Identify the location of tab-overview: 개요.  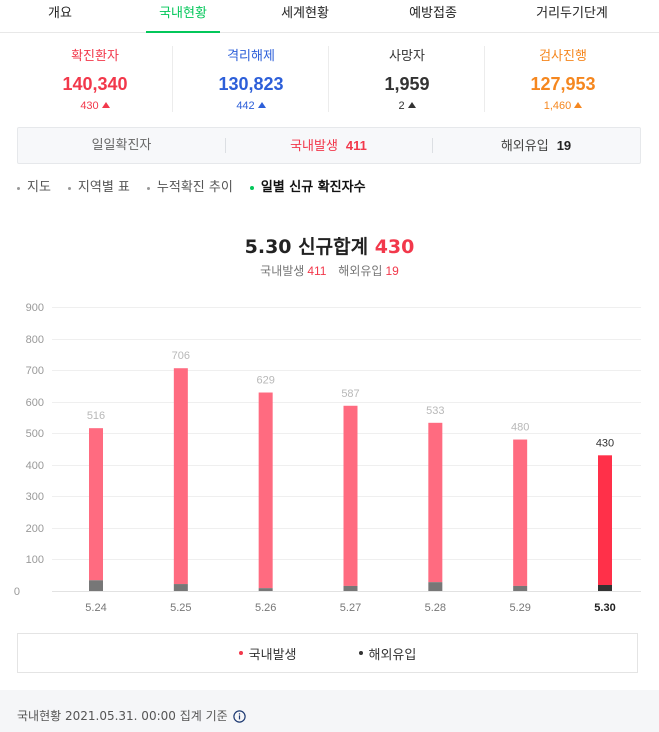
(60, 13).